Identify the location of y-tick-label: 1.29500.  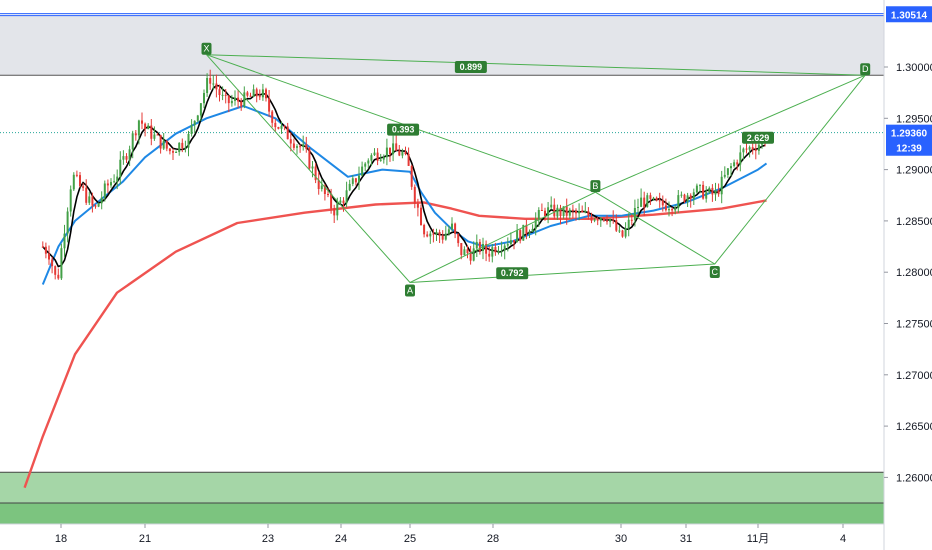
(914, 119).